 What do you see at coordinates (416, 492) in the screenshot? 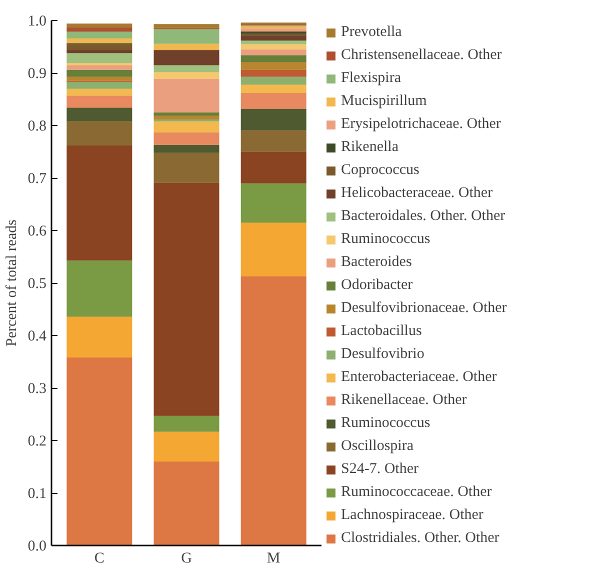
I see `legend-label: Ruminococcaceae. Other` at bounding box center [416, 492].